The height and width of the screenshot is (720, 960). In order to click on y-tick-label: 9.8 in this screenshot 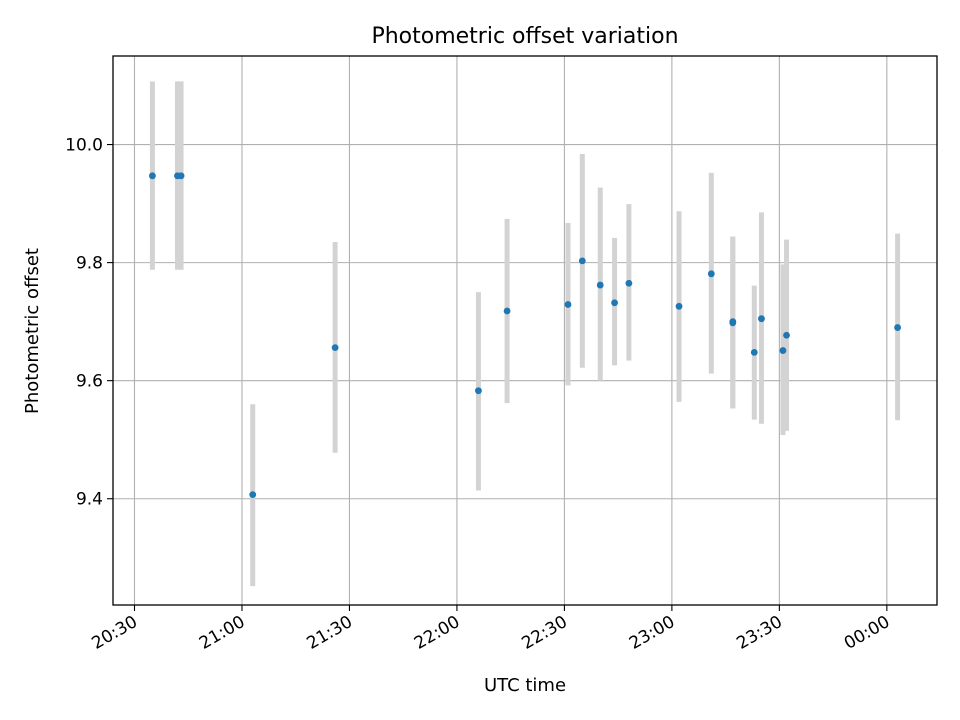, I will do `click(89, 264)`.